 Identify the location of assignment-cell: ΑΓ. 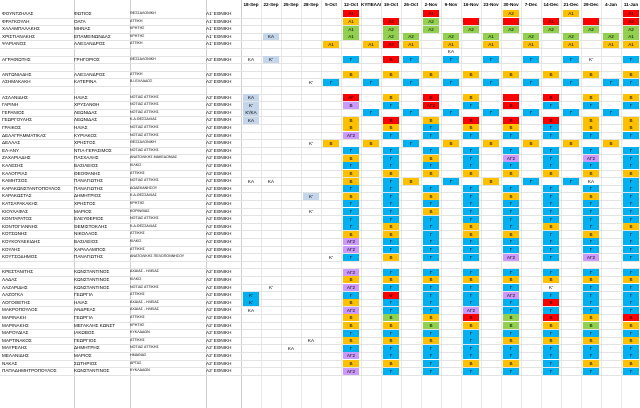
(351, 97).